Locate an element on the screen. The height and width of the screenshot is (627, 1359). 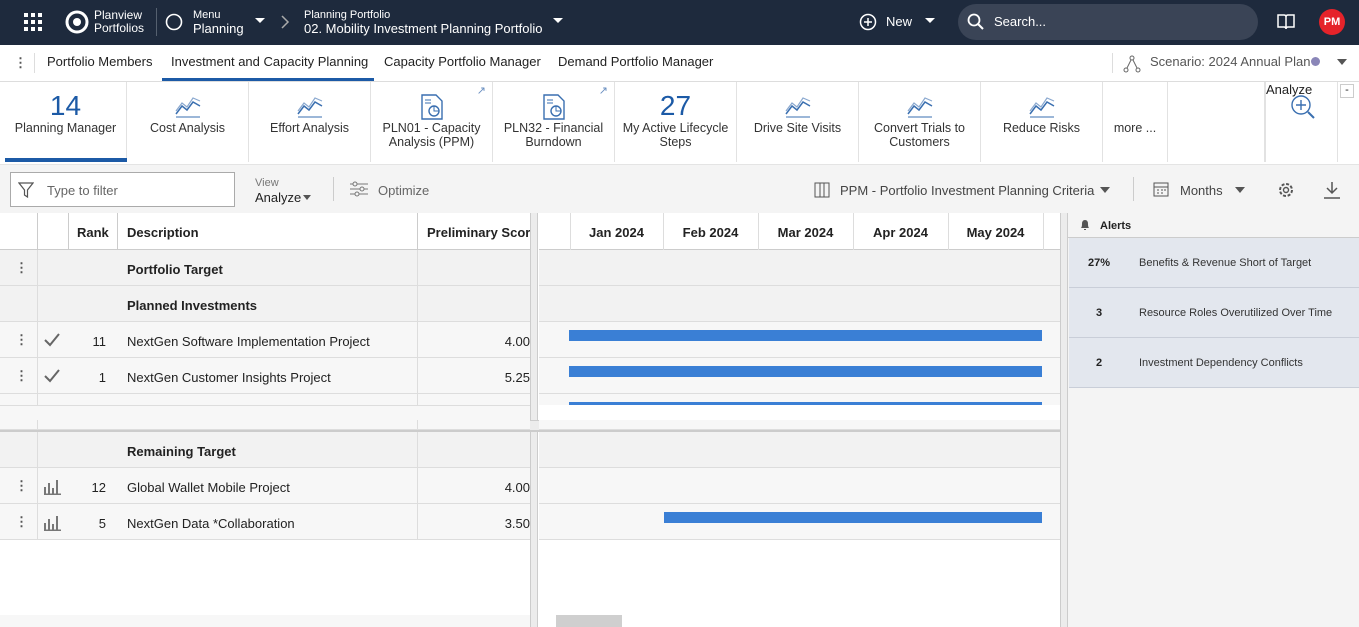
alert-label: Resource Roles Overutilized Over Time is located at coordinates (1236, 313).